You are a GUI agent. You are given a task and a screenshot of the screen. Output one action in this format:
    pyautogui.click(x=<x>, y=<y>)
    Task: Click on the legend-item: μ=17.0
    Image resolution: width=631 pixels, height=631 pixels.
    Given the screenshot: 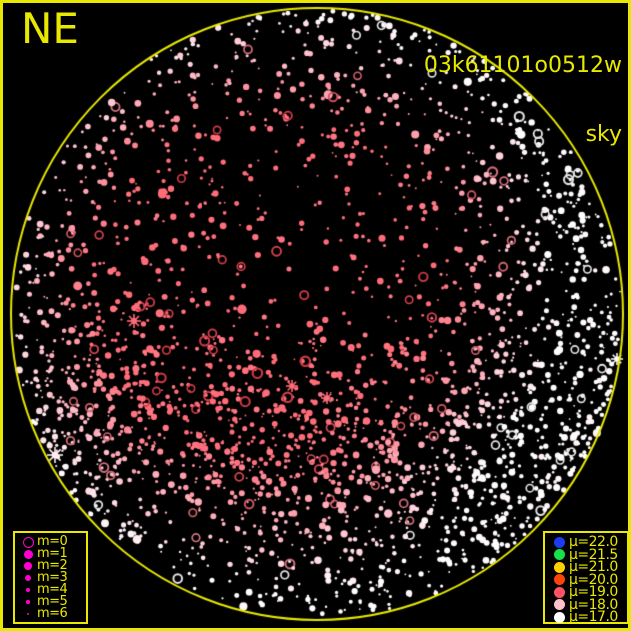 What is the action you would take?
    pyautogui.click(x=586, y=617)
    